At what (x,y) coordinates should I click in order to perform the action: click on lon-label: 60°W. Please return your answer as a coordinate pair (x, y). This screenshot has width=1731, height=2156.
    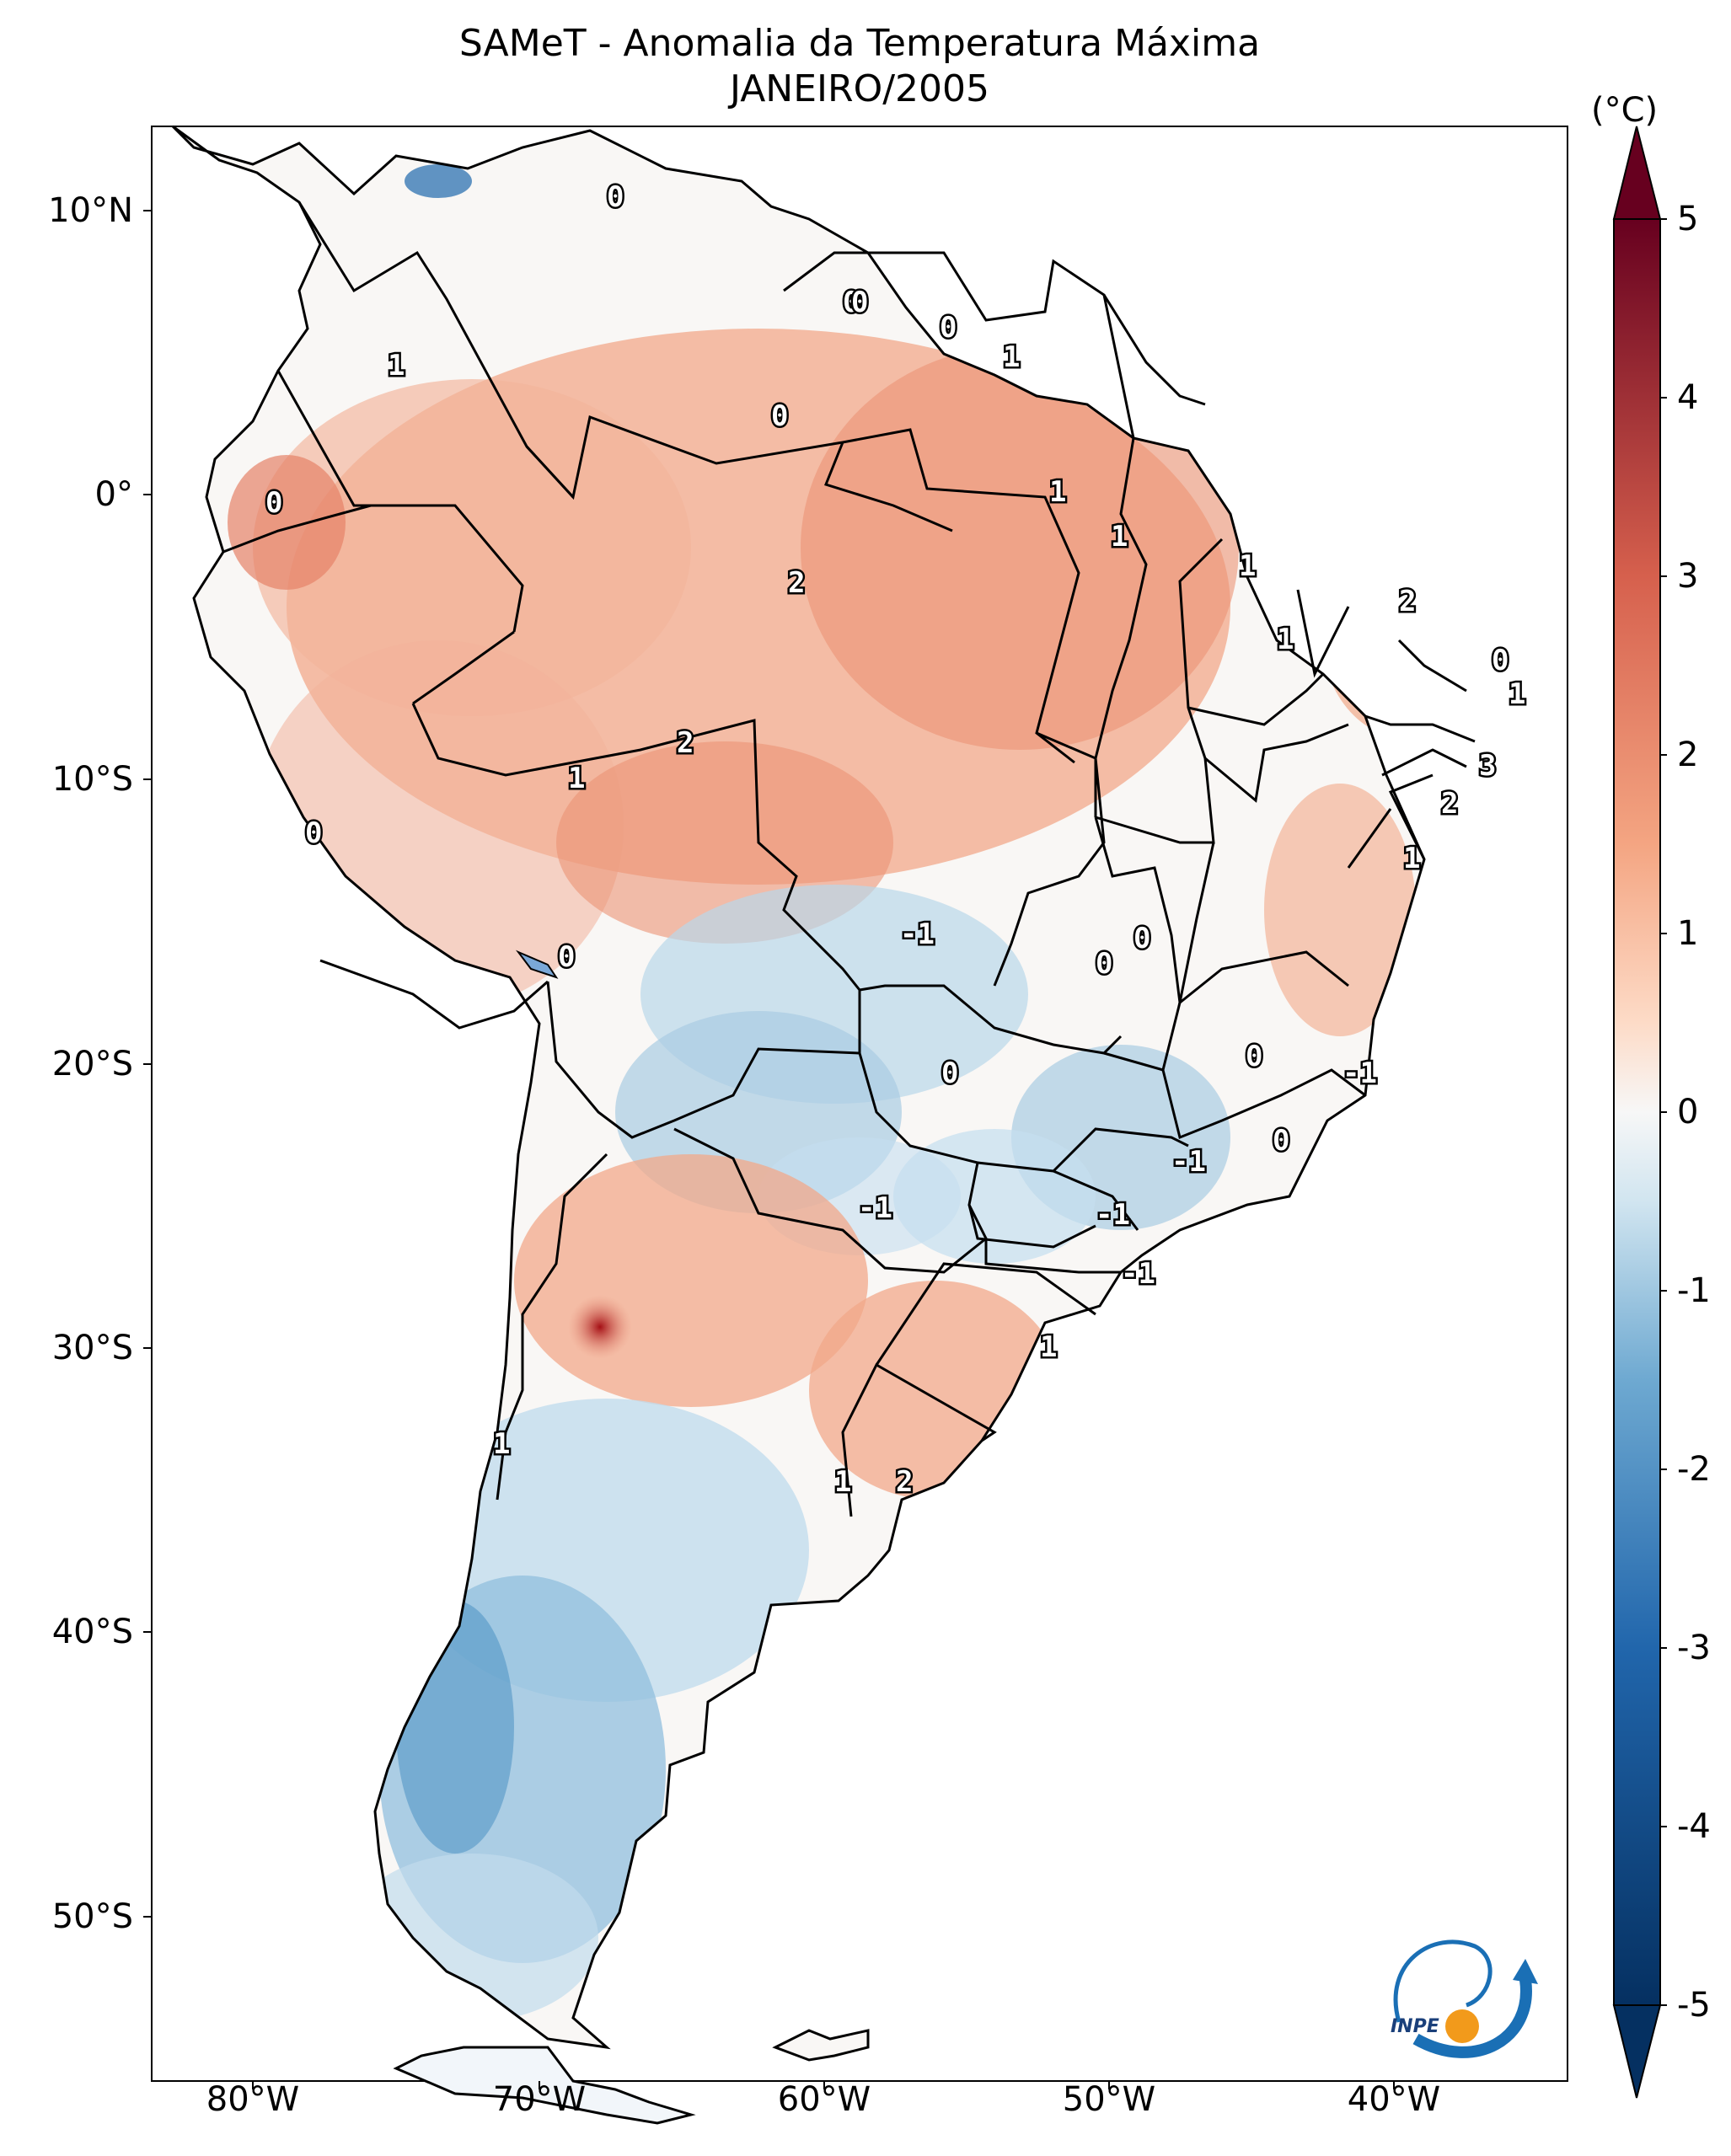
    Looking at the image, I should click on (824, 2099).